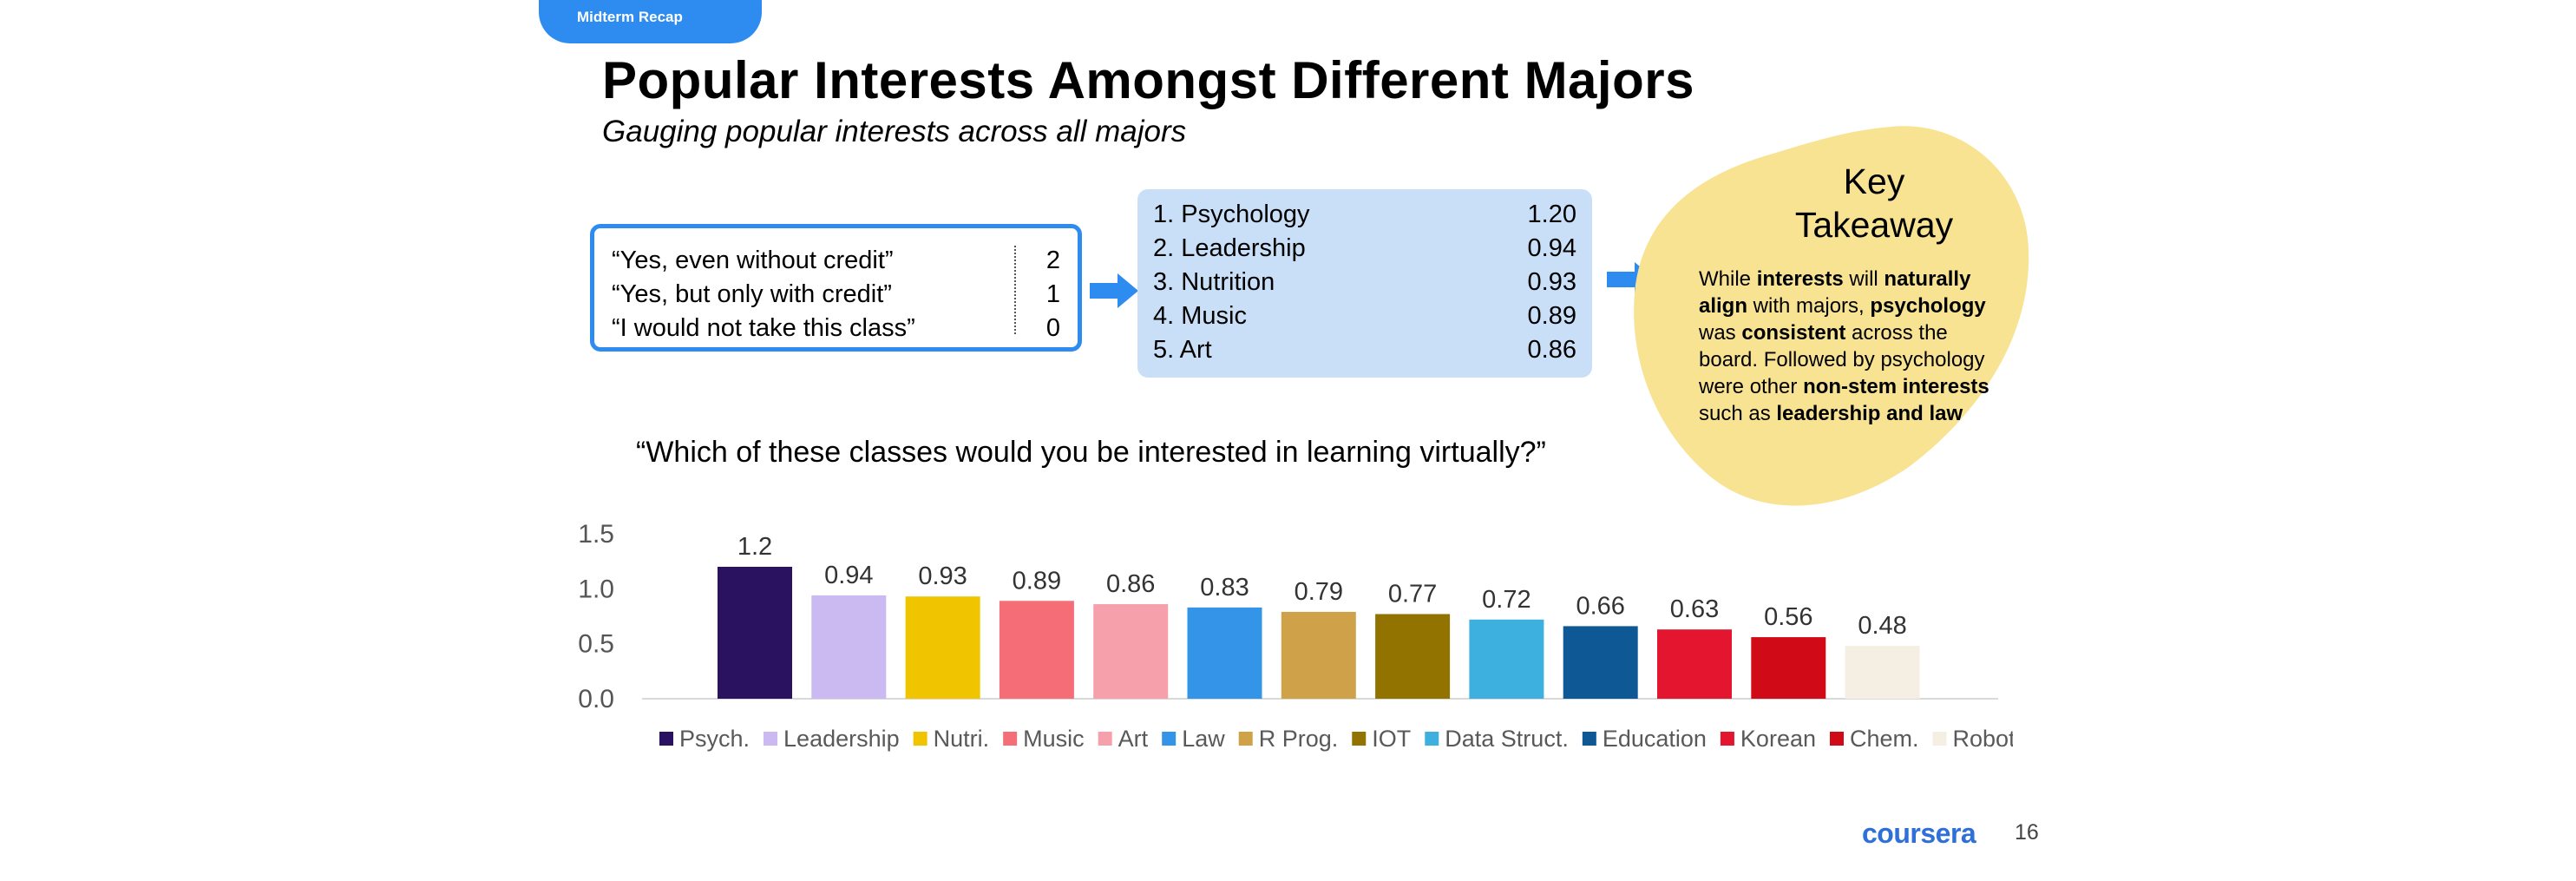  Describe the element at coordinates (1551, 248) in the screenshot. I see `ranking-value: 0.94` at that location.